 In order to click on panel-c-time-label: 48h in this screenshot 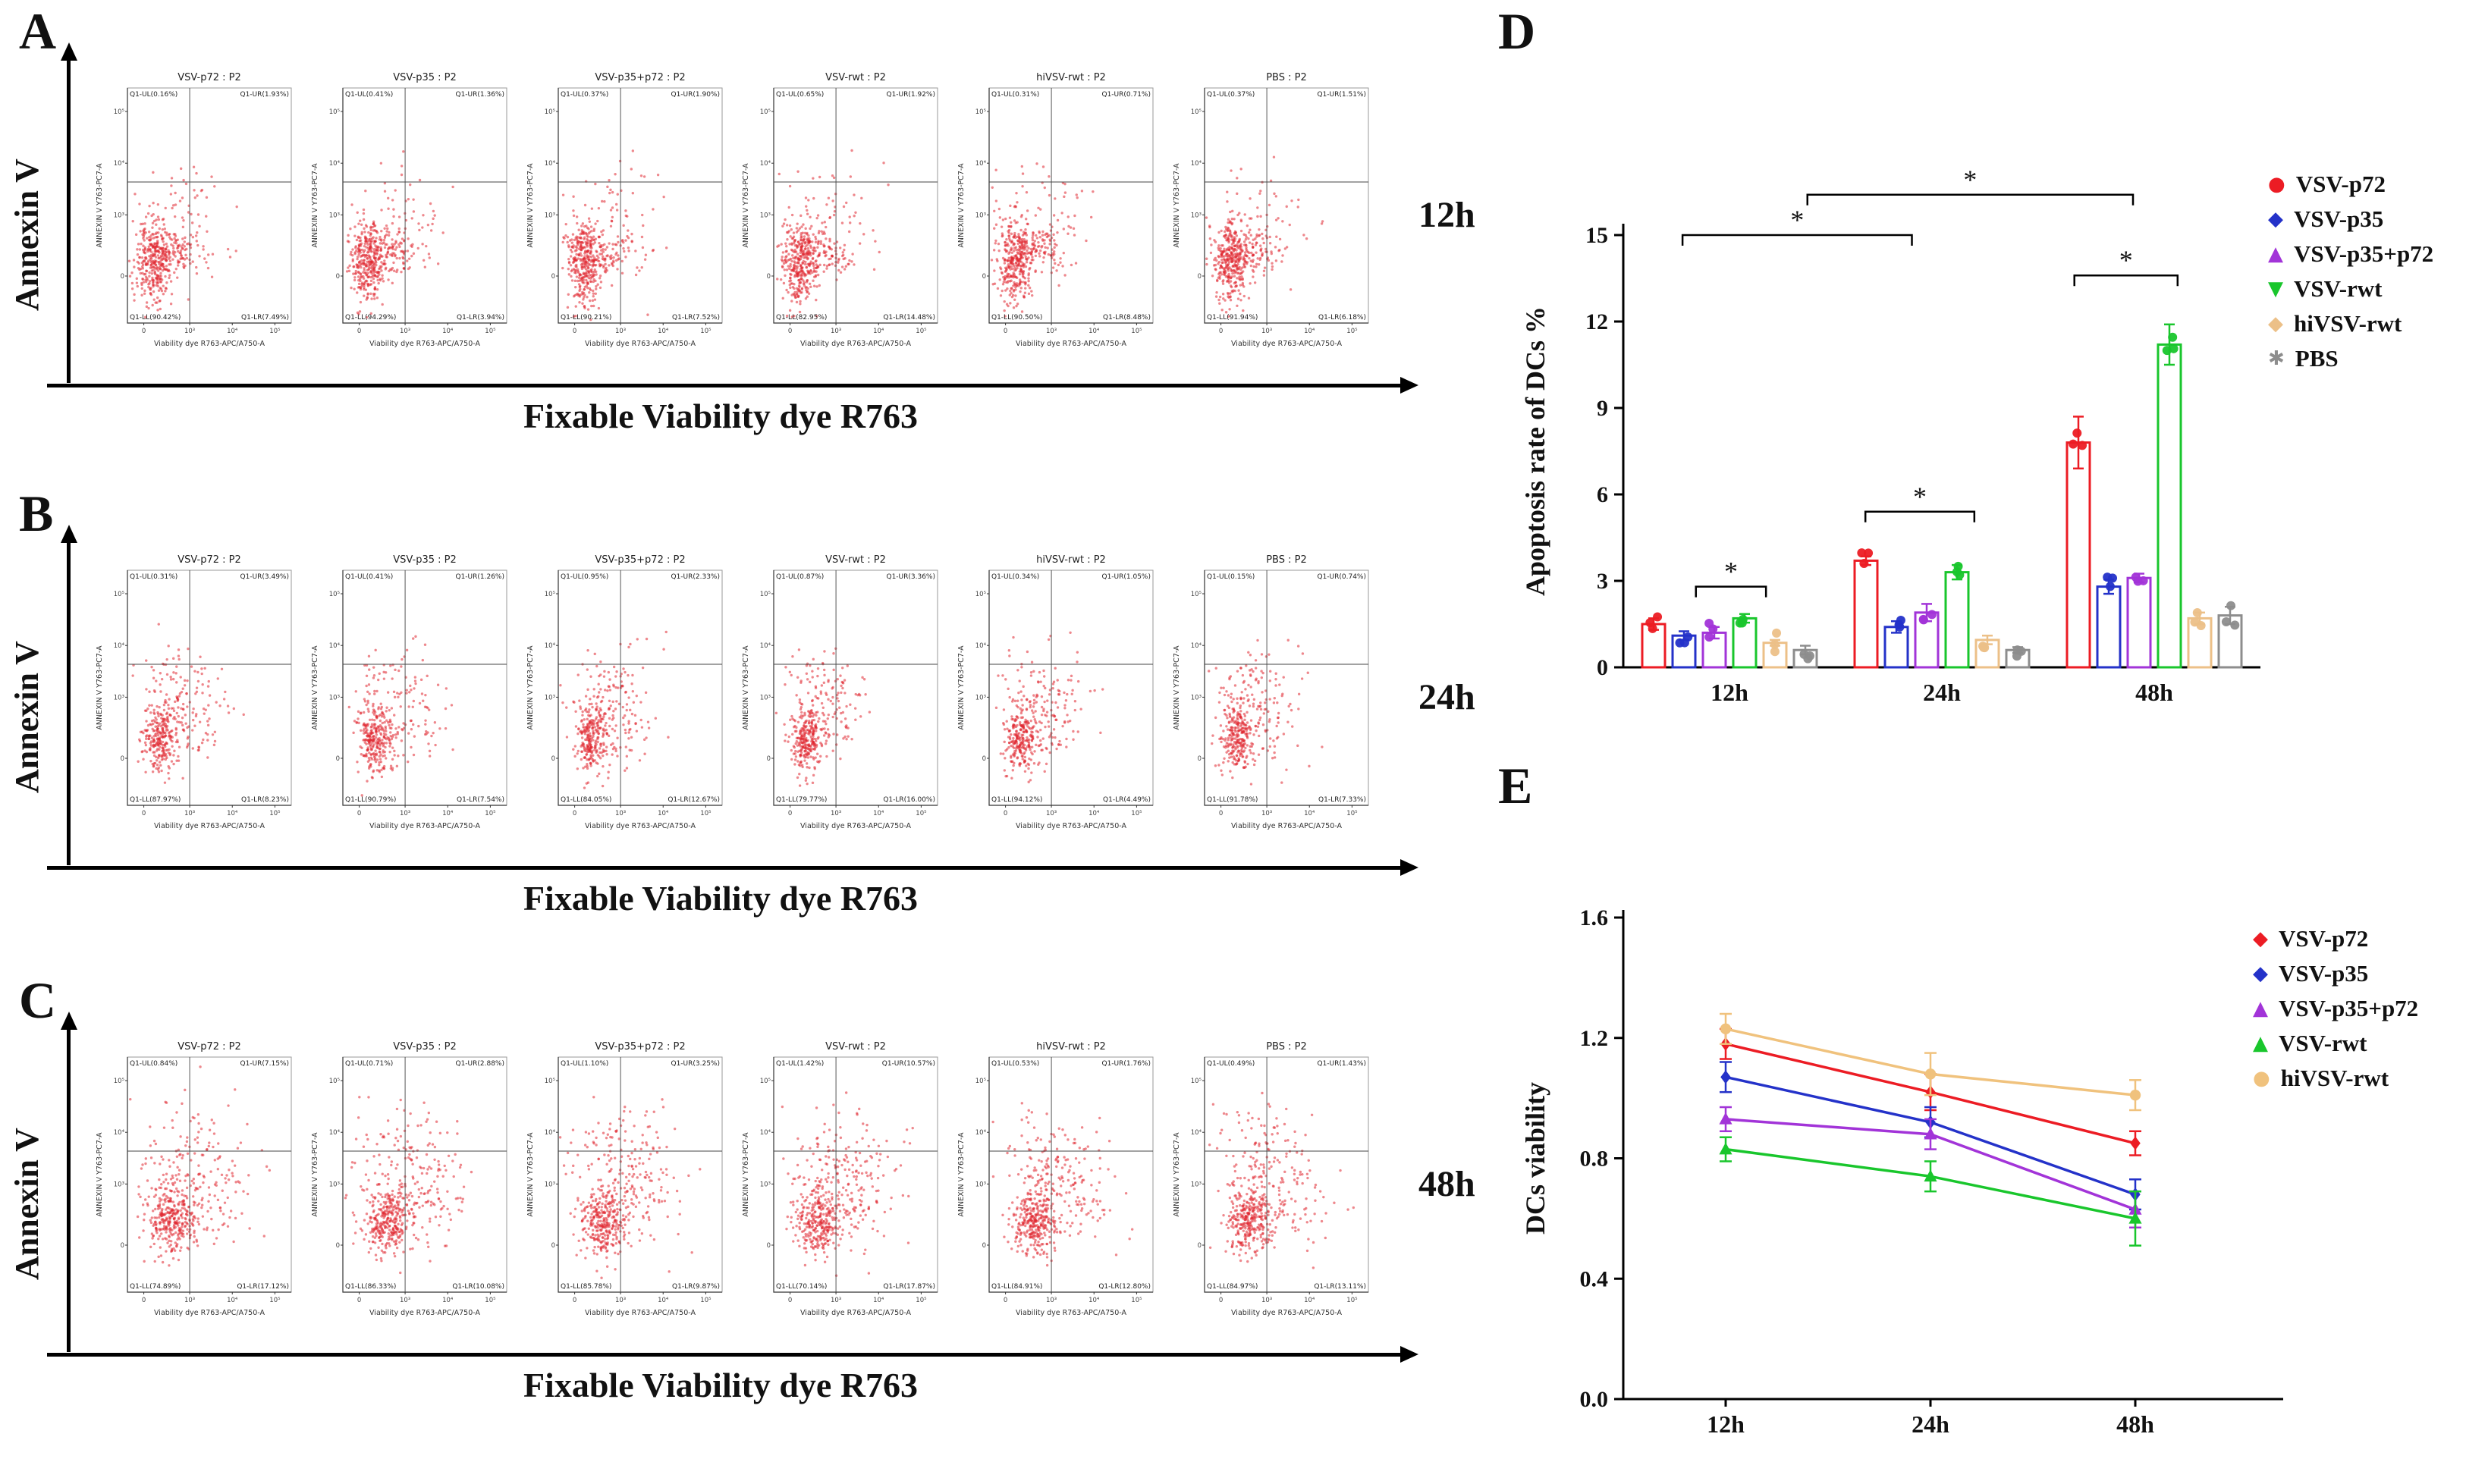, I will do `click(1446, 1184)`.